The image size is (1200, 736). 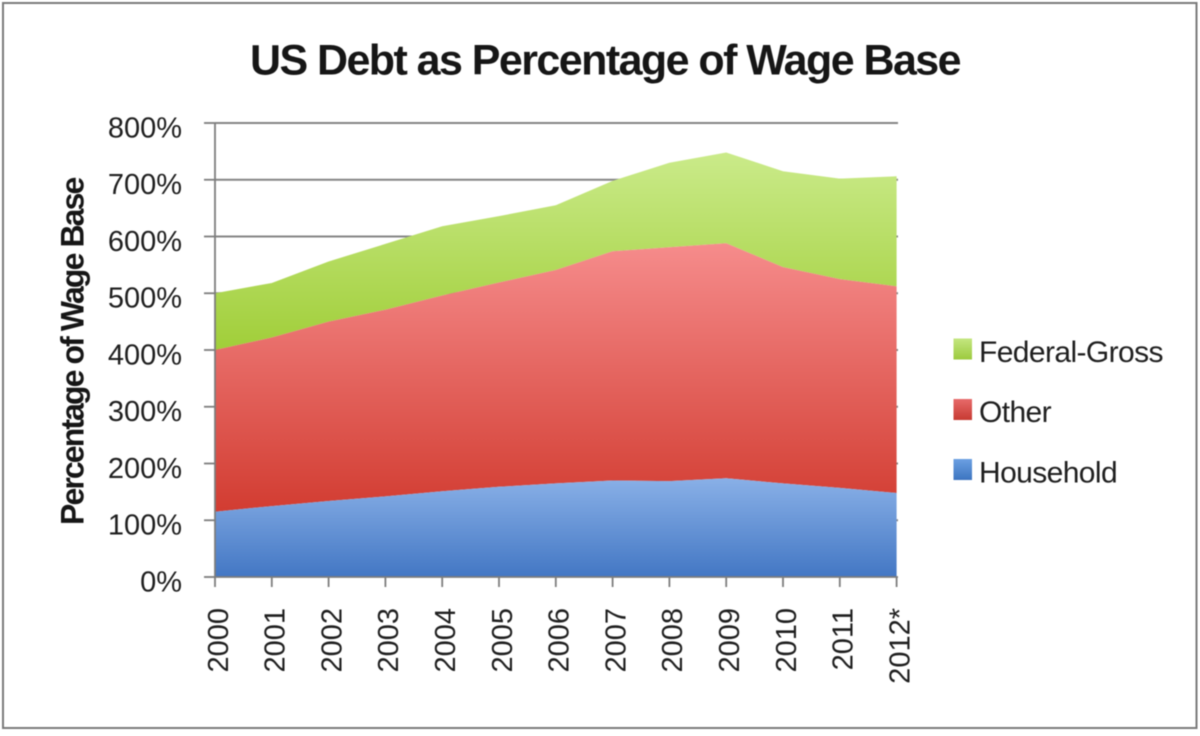 What do you see at coordinates (389, 640) in the screenshot?
I see `svg-text: 2003` at bounding box center [389, 640].